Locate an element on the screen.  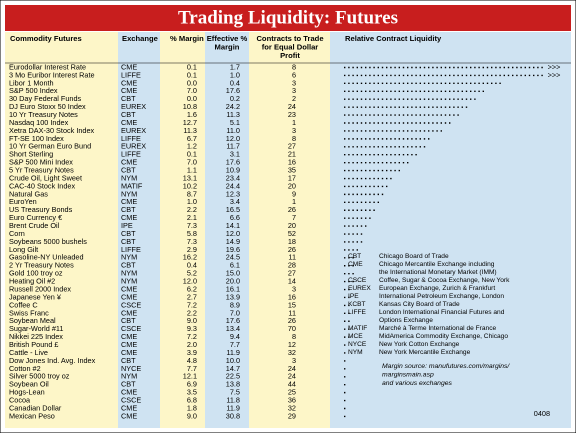
cell: NYCE is located at coordinates (131, 368).